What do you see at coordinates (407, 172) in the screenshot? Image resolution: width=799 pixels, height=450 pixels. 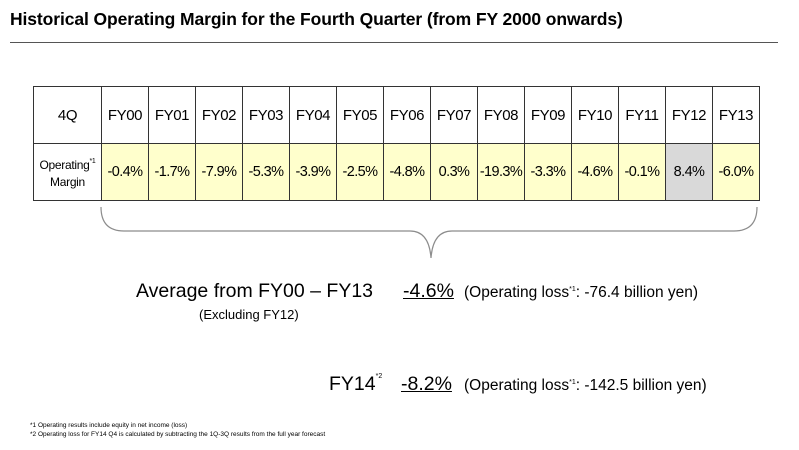 I see `margin-value-cell: -4.8%` at bounding box center [407, 172].